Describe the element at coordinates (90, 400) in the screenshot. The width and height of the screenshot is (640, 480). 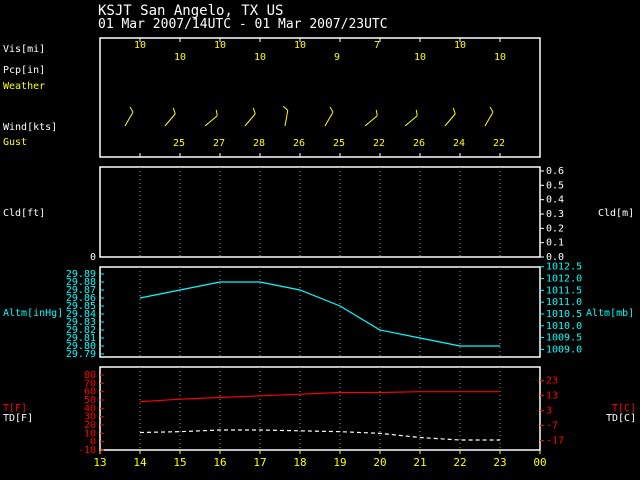
I see `temp-f-tick-label: 50` at that location.